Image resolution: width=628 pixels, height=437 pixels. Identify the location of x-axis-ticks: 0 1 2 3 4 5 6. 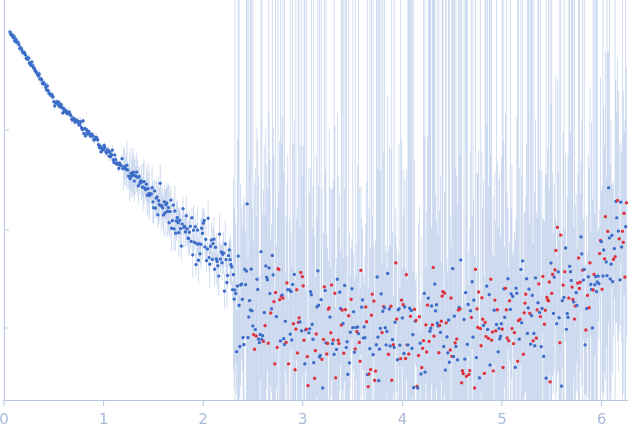
(303, 414).